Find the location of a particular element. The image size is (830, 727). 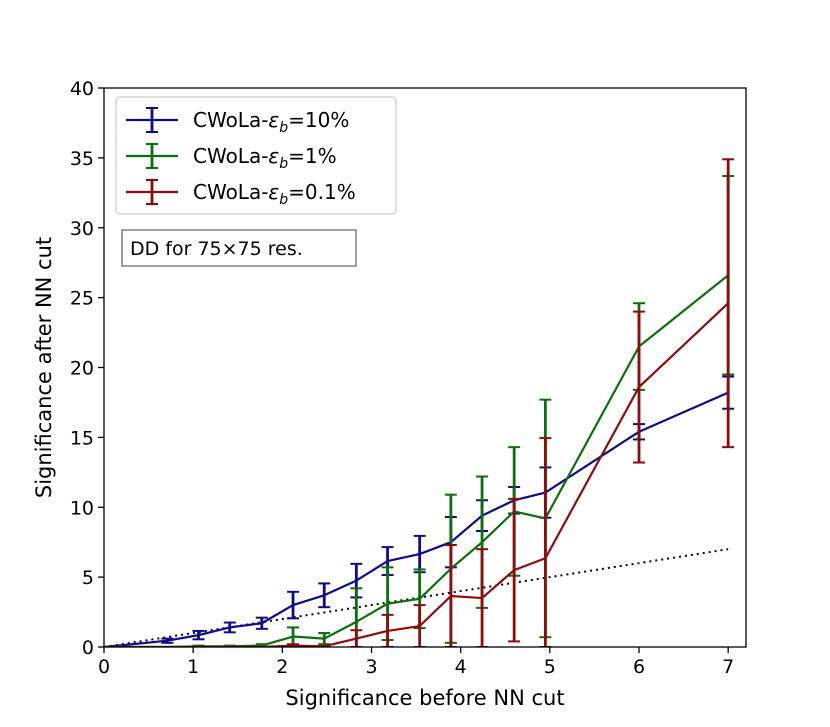

legend-label: CWoLa-εb=0.1% is located at coordinates (274, 194).